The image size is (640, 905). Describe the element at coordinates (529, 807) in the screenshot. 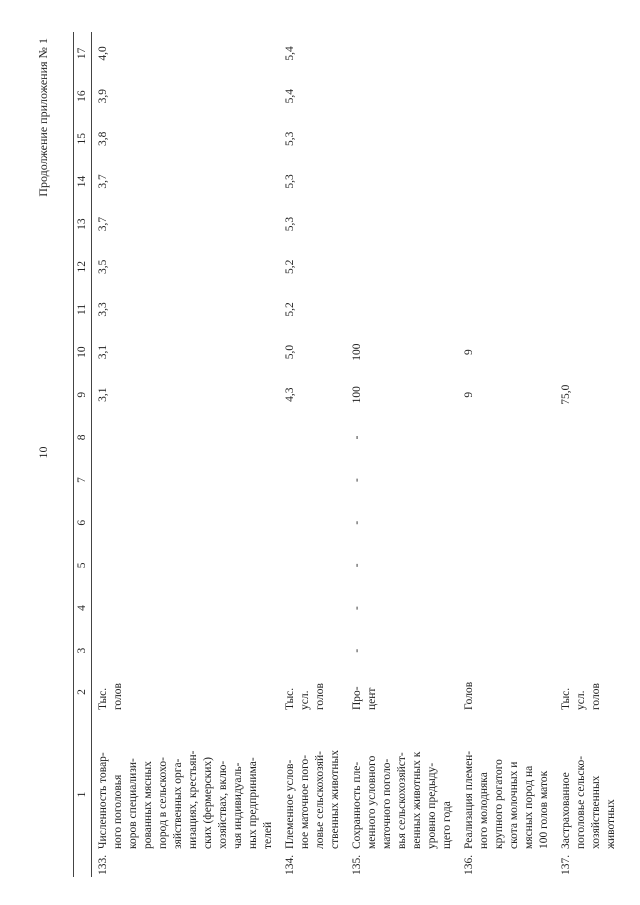

I see `label-line: мясных пород на` at that location.